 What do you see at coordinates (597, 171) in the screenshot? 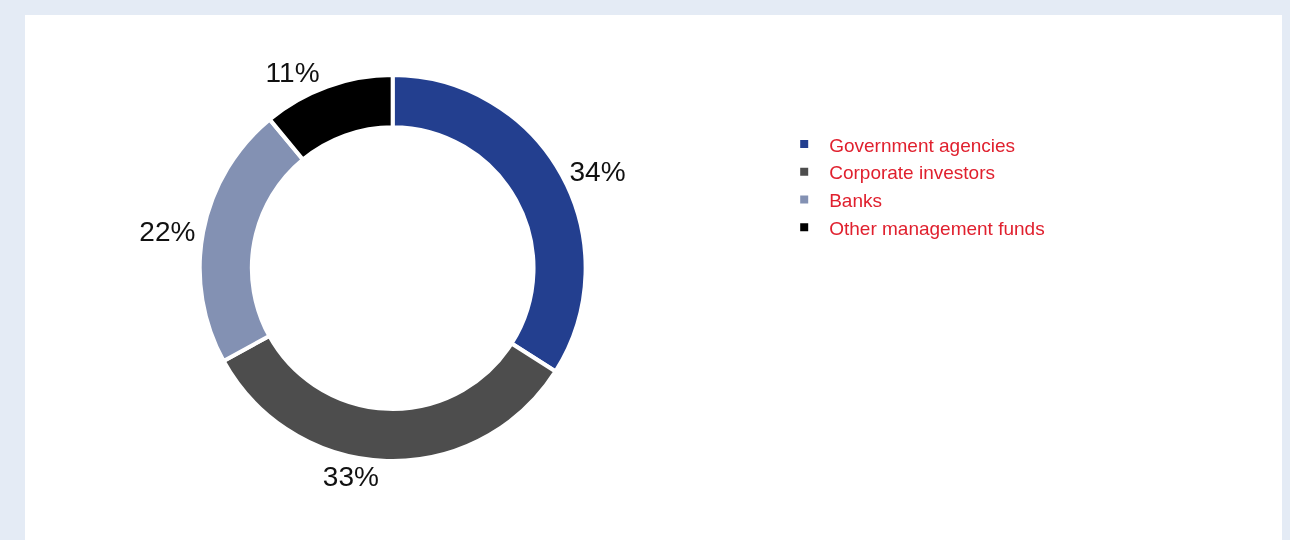
I see `data-label: 34%` at bounding box center [597, 171].